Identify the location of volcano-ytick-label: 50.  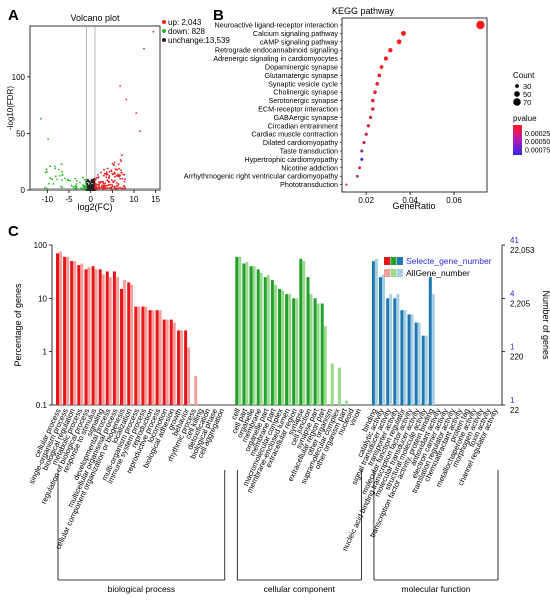
(20, 133).